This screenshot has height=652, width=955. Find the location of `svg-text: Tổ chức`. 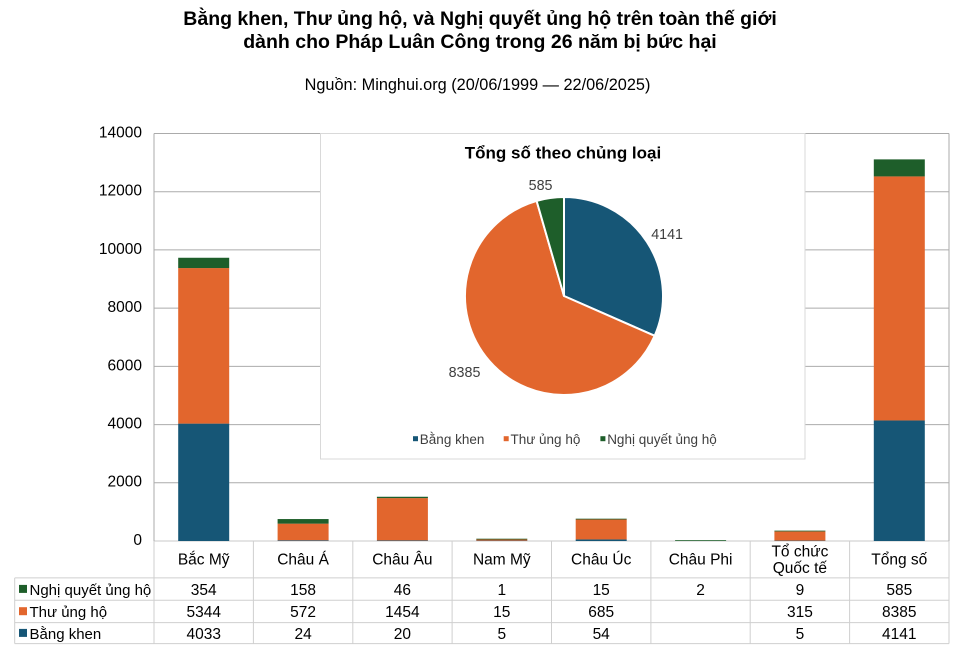

svg-text: Tổ chức is located at coordinates (799, 551).